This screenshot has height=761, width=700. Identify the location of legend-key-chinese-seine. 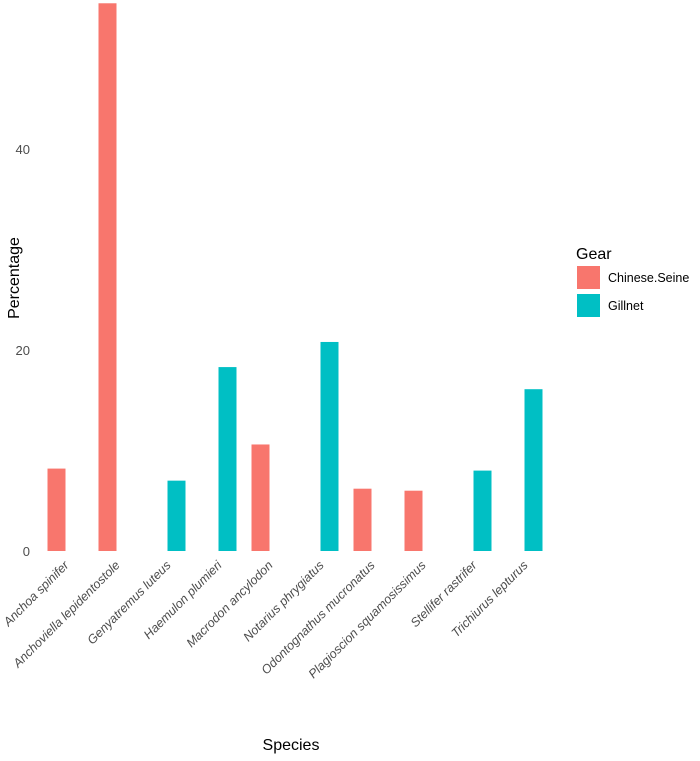
(588, 277).